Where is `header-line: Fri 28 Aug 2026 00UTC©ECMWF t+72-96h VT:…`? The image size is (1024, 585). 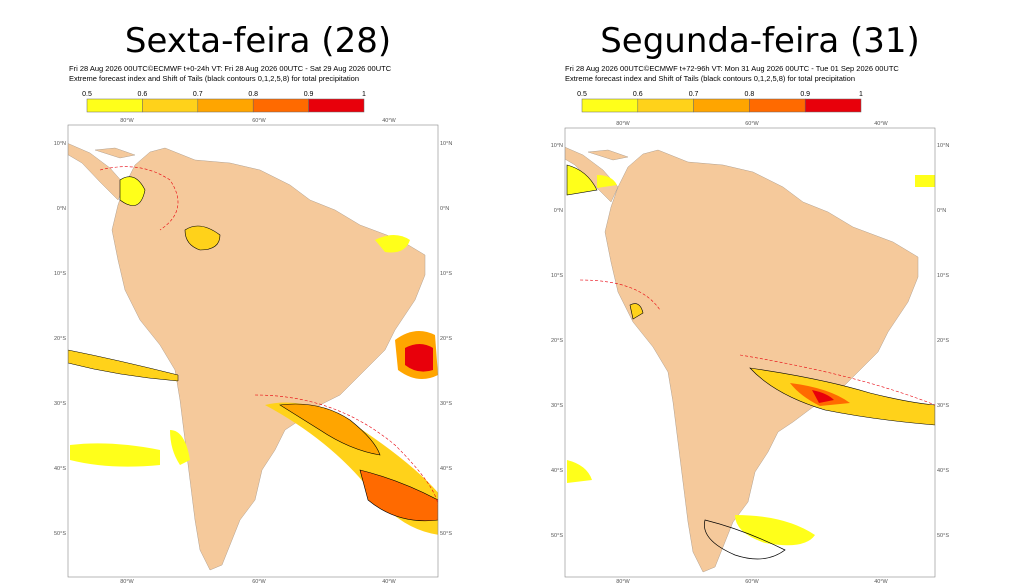 header-line: Fri 28 Aug 2026 00UTC©ECMWF t+72-96h VT:… is located at coordinates (732, 68).